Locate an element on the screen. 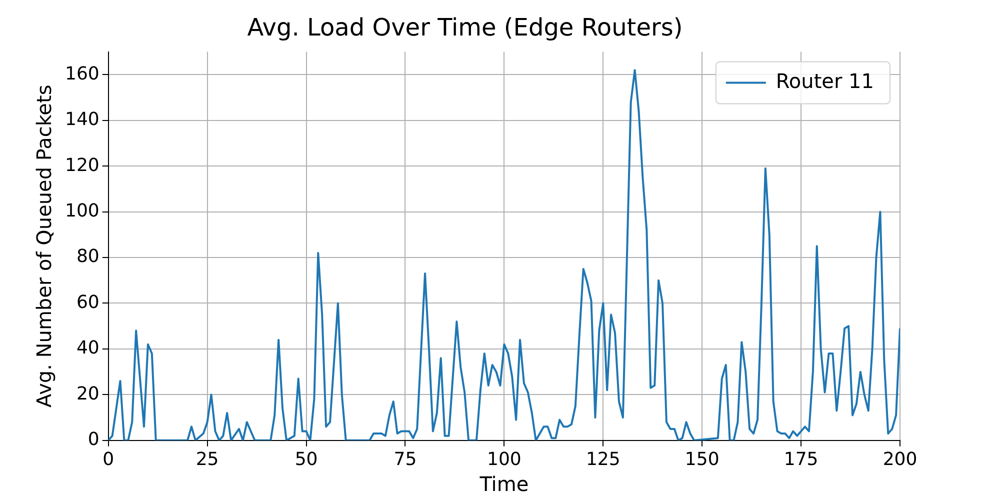  x-tick-label: 50 is located at coordinates (306, 459).